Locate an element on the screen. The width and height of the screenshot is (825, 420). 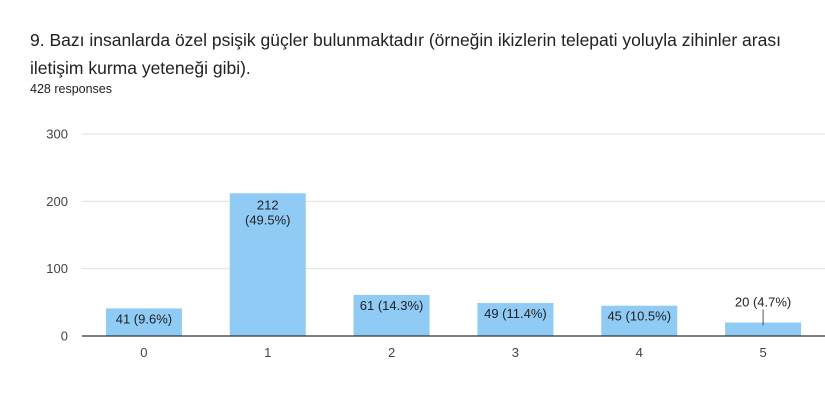
y-tick-label: 100 is located at coordinates (57, 268).